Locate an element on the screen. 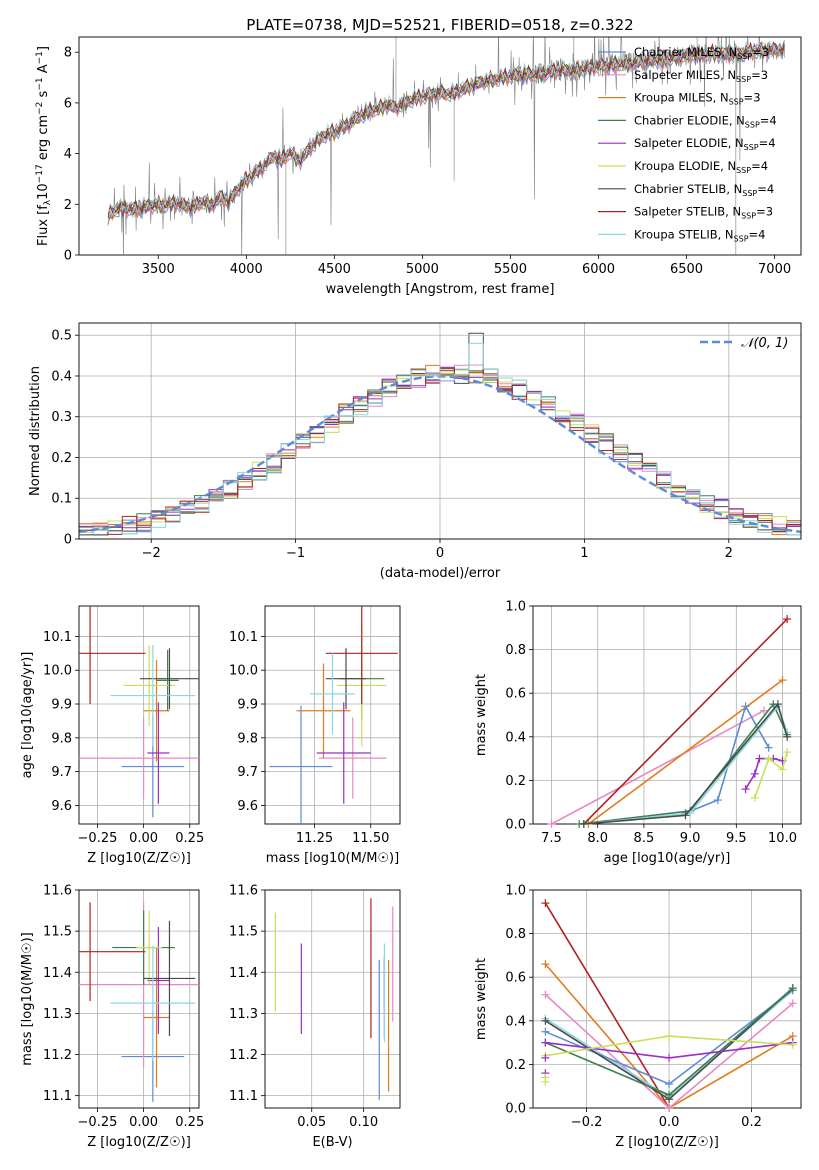 The height and width of the screenshot is (1170, 819). y-axis-label-part: A is located at coordinates (43, 70).